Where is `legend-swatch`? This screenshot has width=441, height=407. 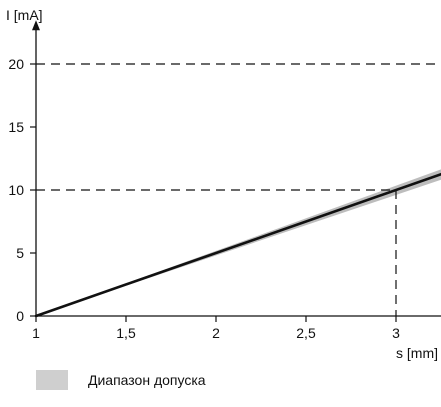
legend-swatch is located at coordinates (52, 380).